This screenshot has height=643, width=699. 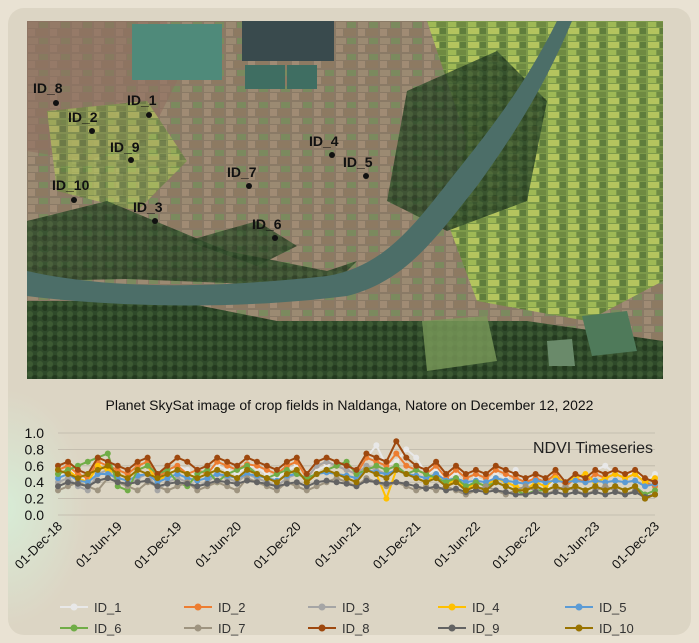 I want to click on y-tick-label: 0.8, so click(x=35, y=449).